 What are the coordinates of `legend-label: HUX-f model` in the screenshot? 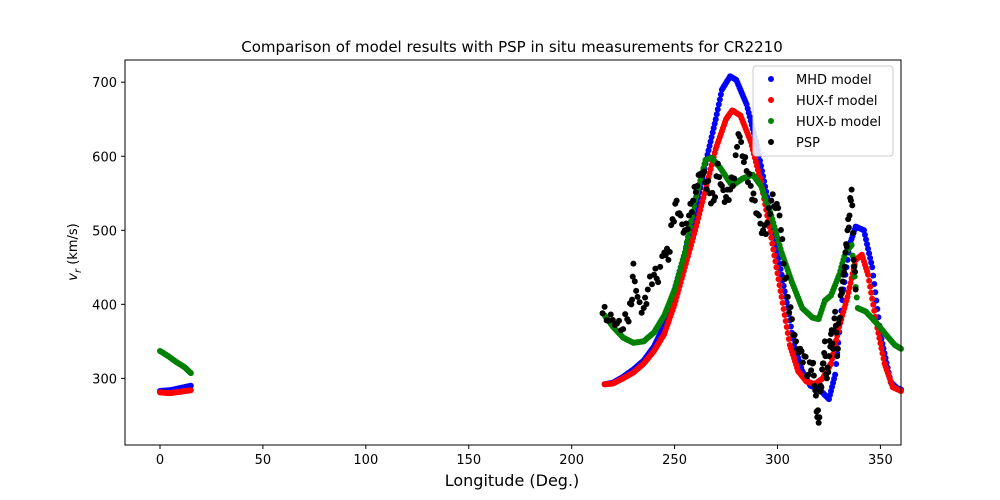 It's located at (836, 101).